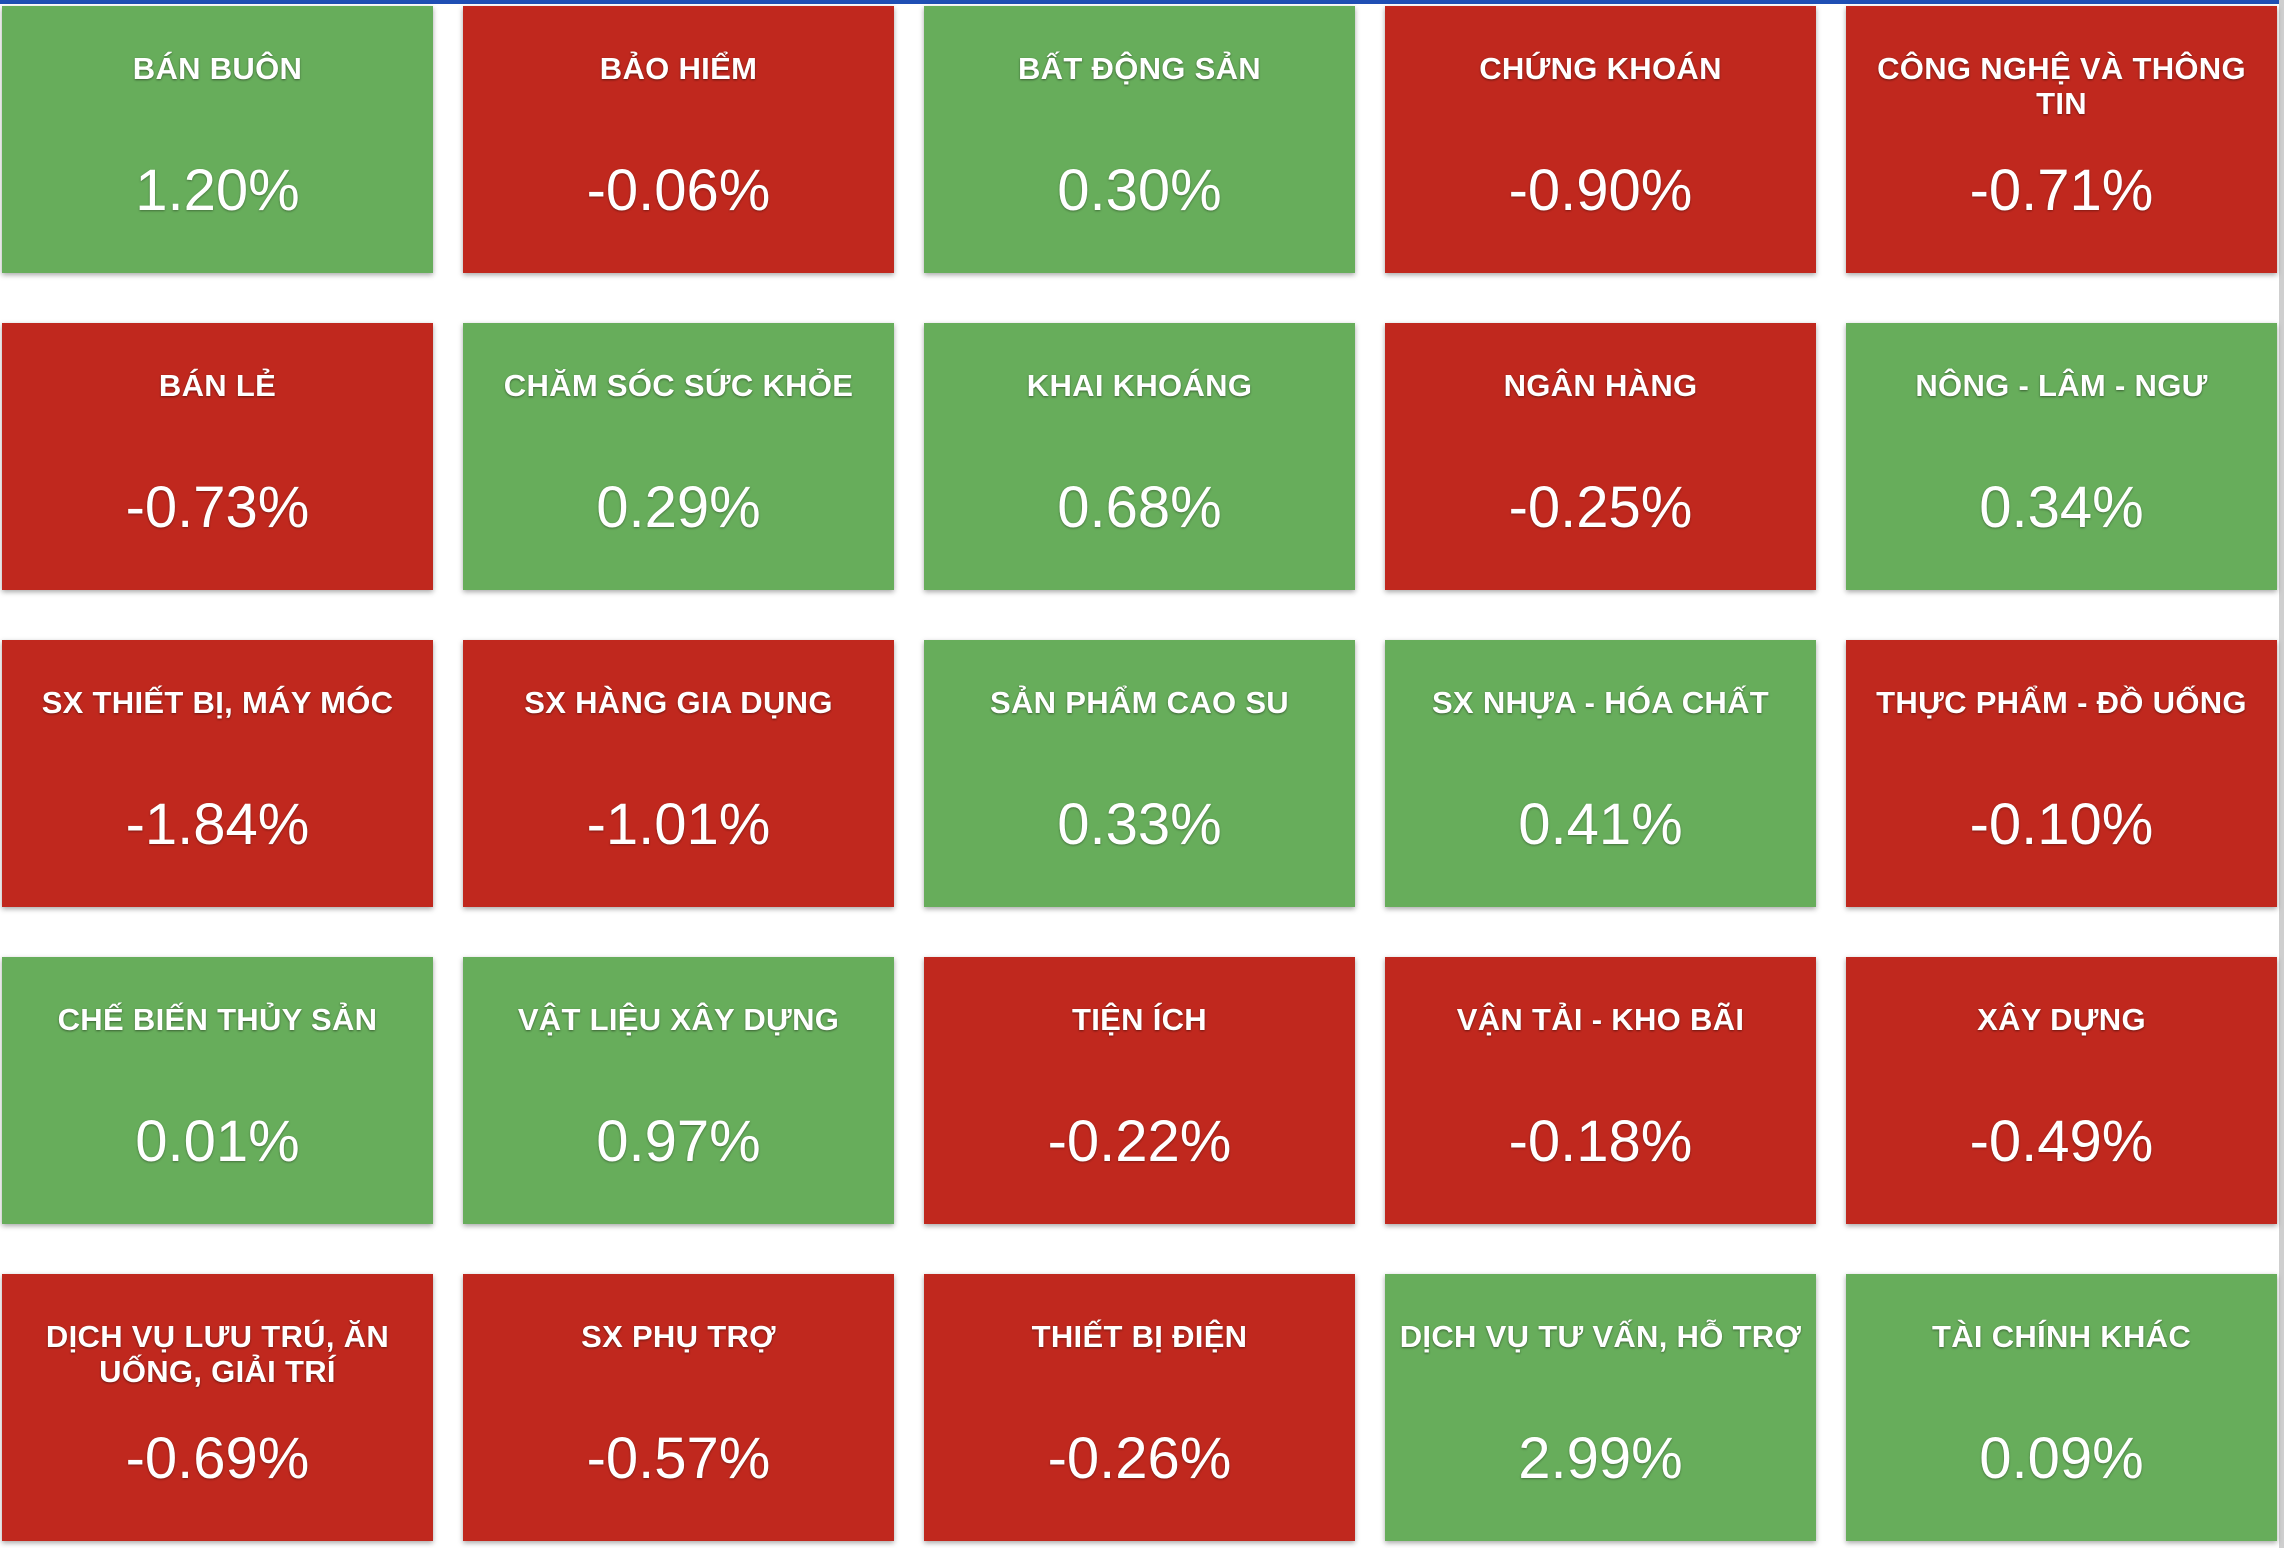 This screenshot has width=2284, height=1548. Describe the element at coordinates (1600, 507) in the screenshot. I see `sector-change-value: -0.25%` at that location.